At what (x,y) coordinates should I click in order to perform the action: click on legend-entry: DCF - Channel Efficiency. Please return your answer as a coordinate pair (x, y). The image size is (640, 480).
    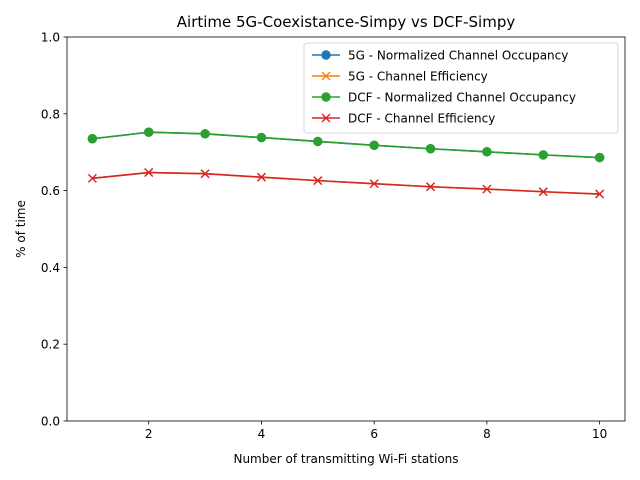
    Looking at the image, I should click on (403, 119).